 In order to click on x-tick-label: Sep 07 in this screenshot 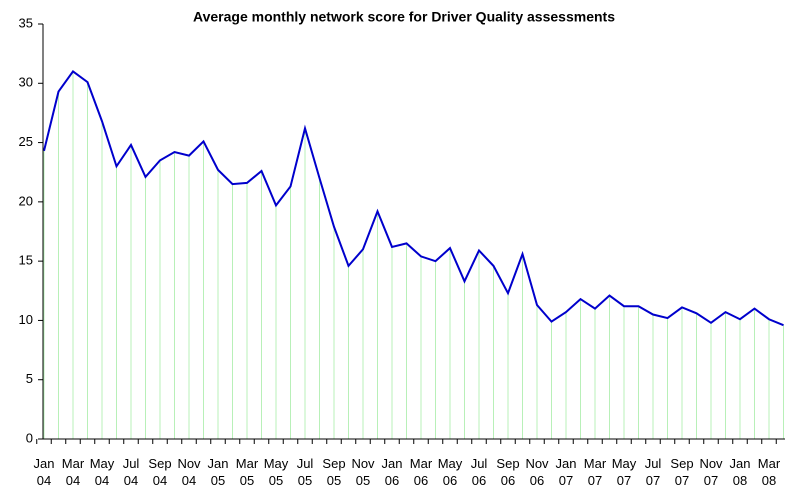, I will do `click(682, 472)`.